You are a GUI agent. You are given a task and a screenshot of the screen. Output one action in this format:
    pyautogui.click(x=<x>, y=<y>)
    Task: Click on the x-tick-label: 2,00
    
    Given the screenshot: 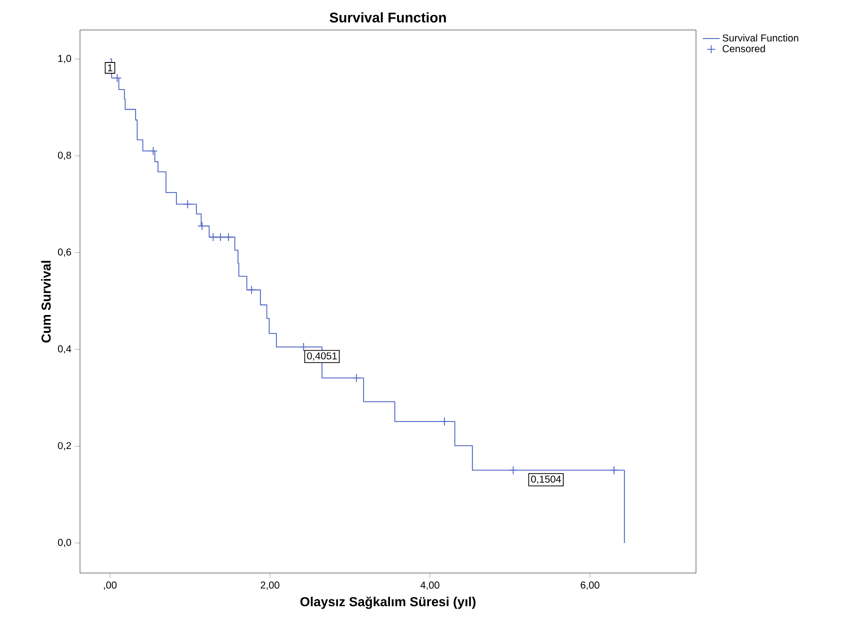 What is the action you would take?
    pyautogui.click(x=270, y=586)
    